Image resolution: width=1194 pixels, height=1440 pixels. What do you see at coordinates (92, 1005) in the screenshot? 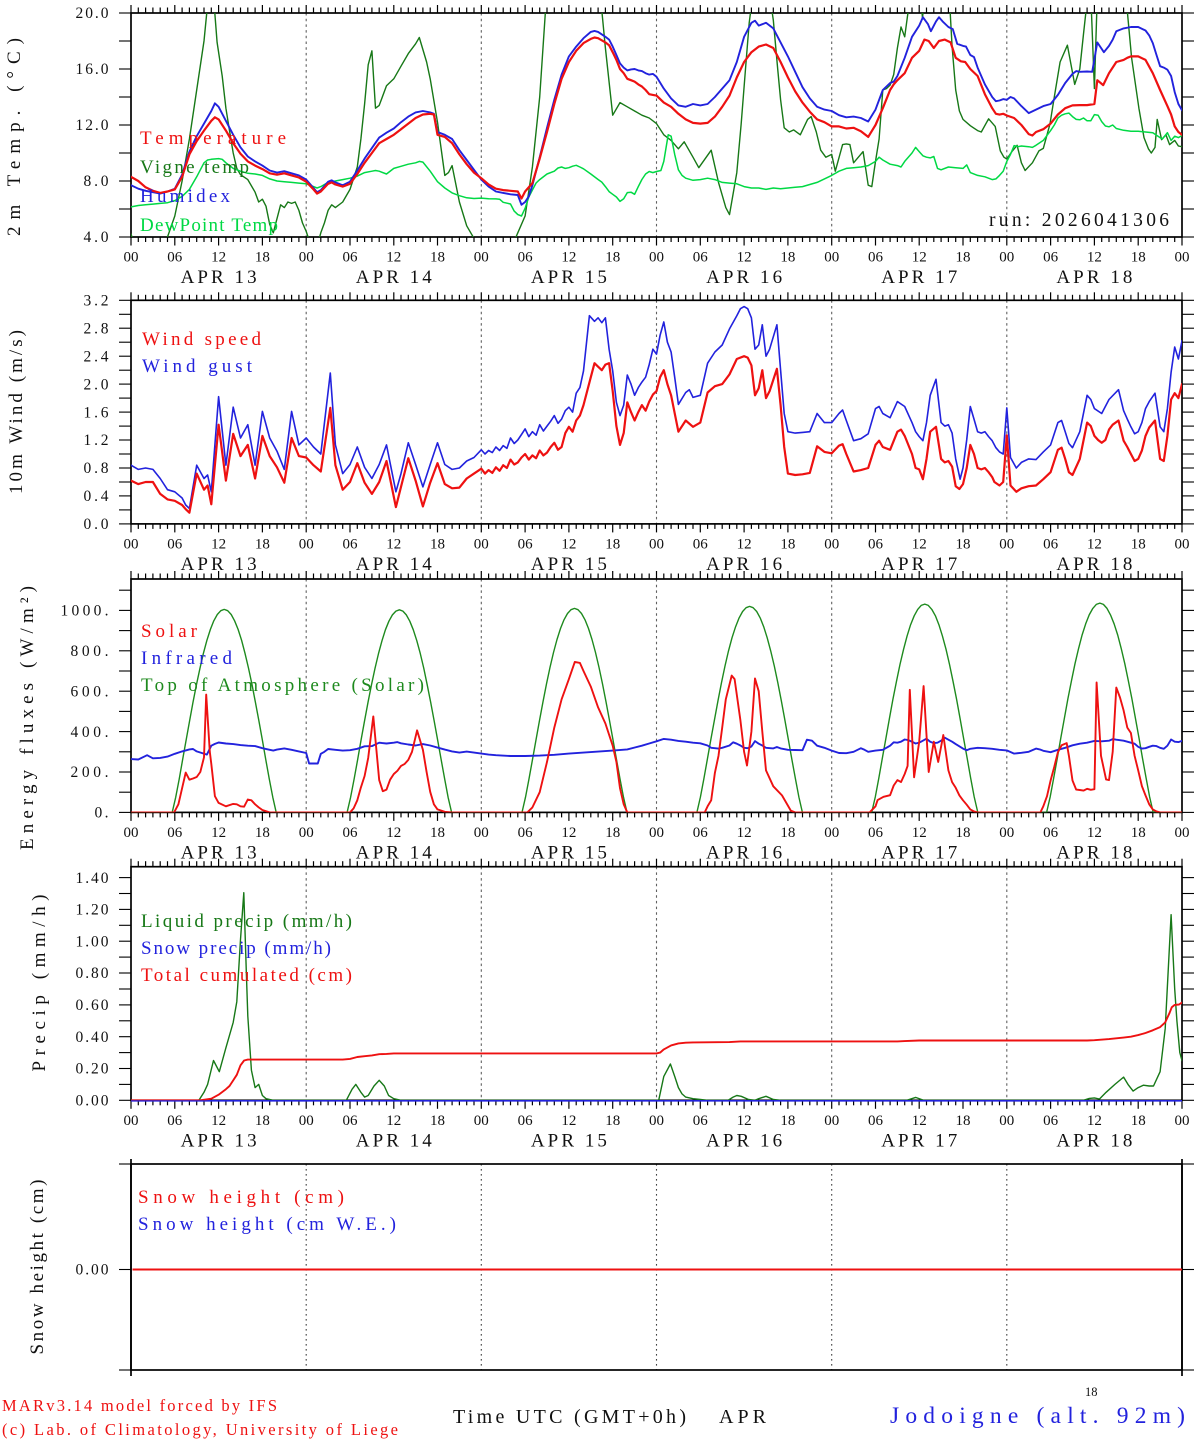
I see `svg-text: 0.60` at bounding box center [92, 1005].